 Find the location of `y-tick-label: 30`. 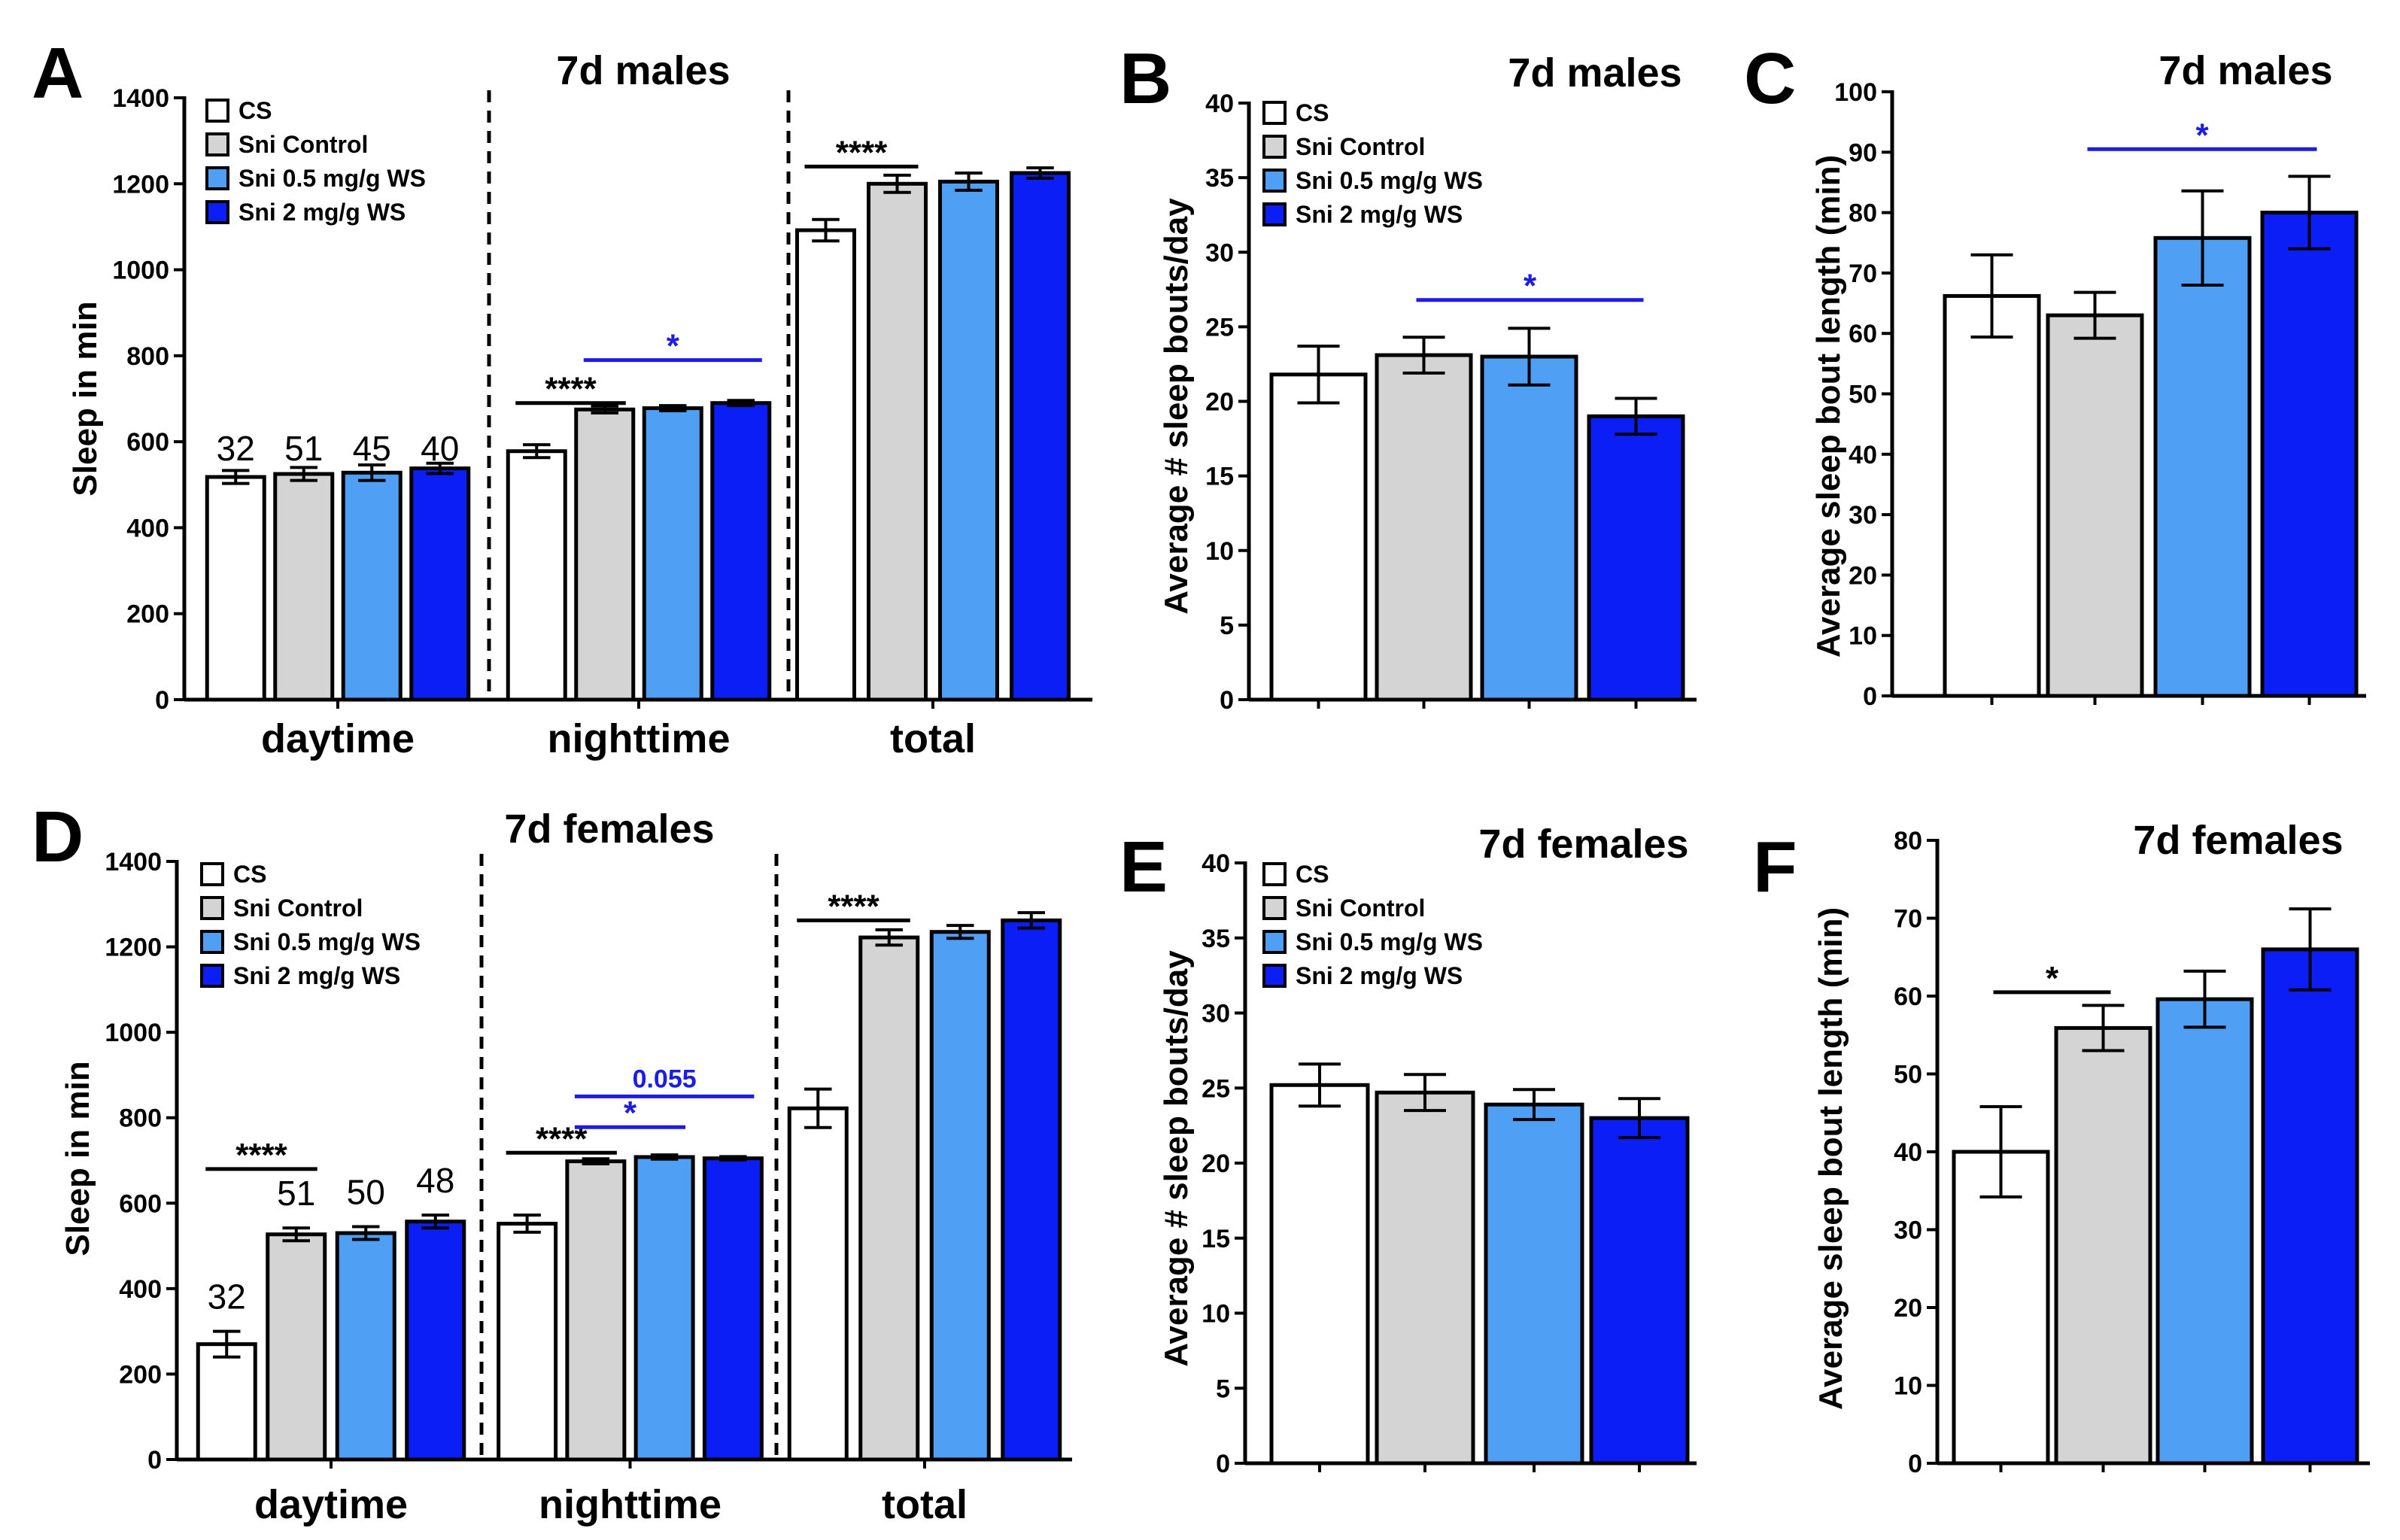

y-tick-label: 30 is located at coordinates (1216, 1014).